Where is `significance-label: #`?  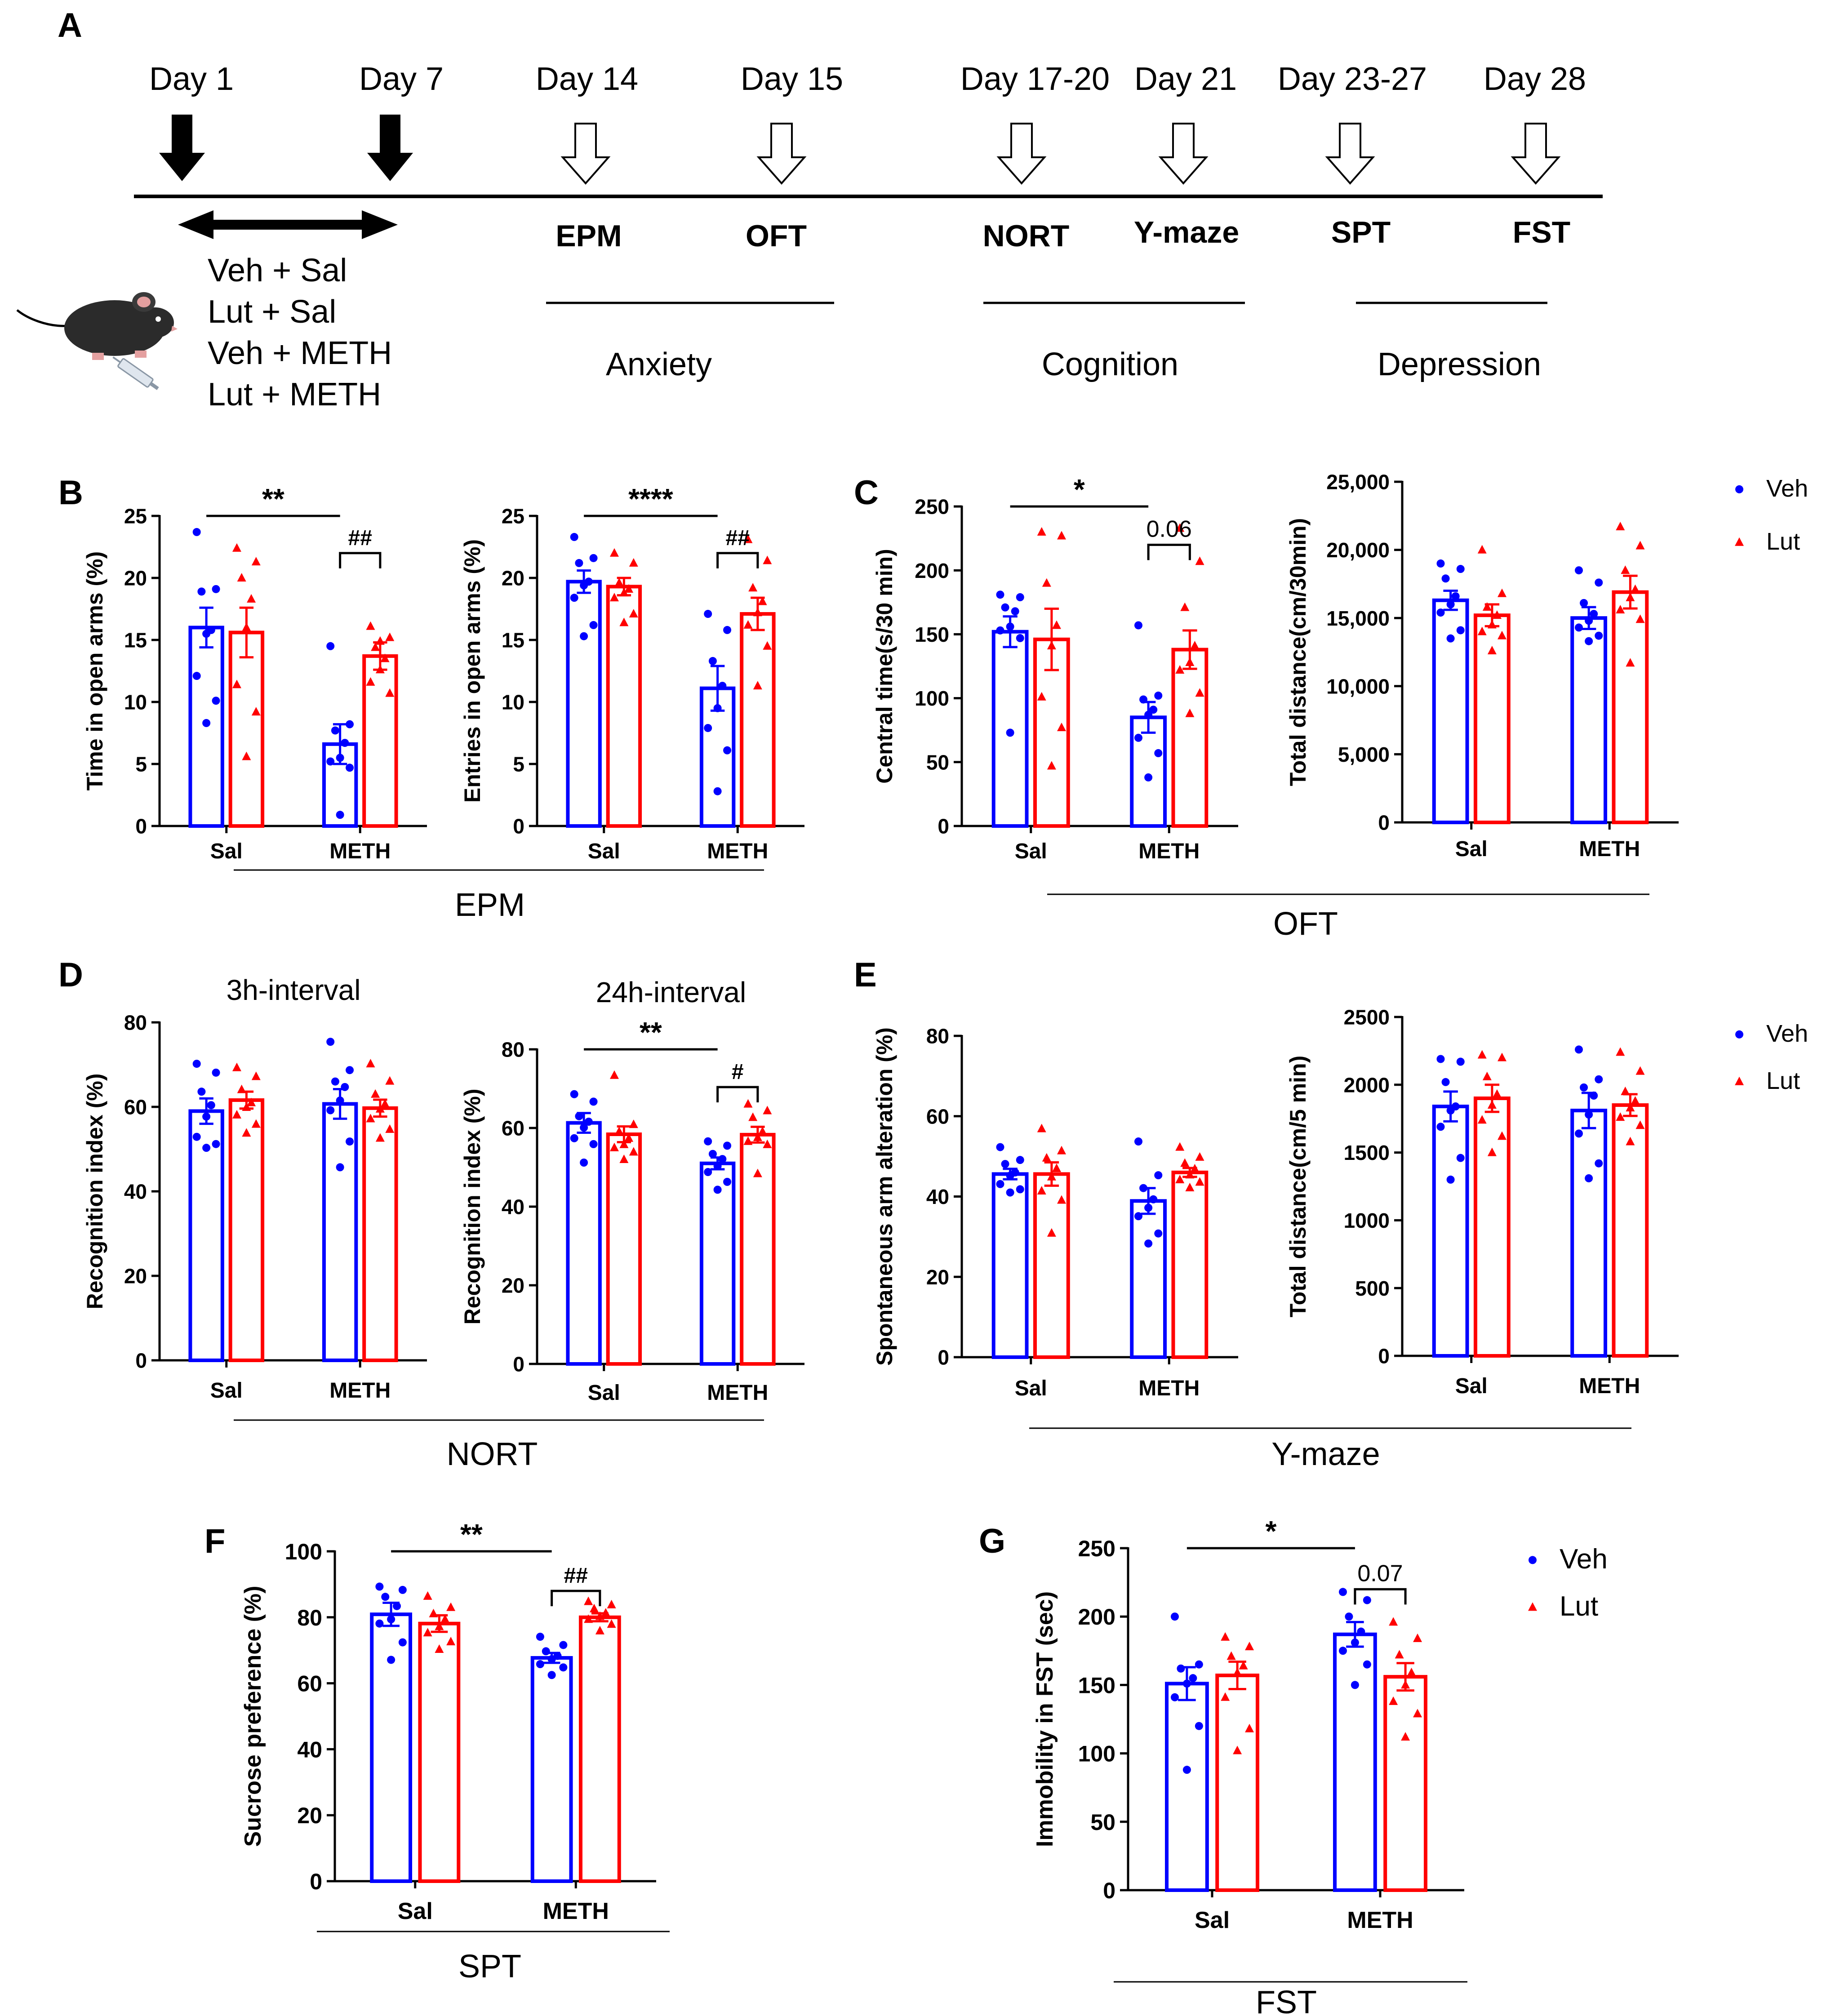 significance-label: # is located at coordinates (738, 1072).